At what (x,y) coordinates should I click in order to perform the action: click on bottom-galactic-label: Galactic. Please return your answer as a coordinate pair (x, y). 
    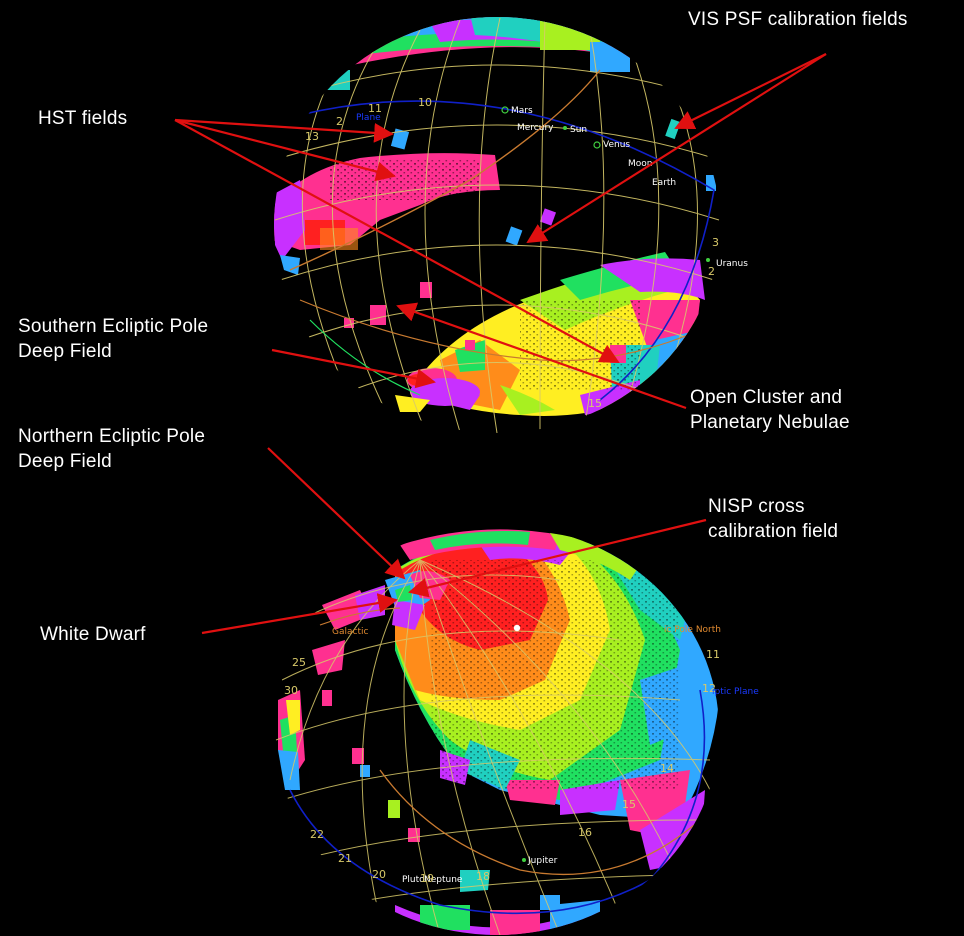
    Looking at the image, I should click on (350, 632).